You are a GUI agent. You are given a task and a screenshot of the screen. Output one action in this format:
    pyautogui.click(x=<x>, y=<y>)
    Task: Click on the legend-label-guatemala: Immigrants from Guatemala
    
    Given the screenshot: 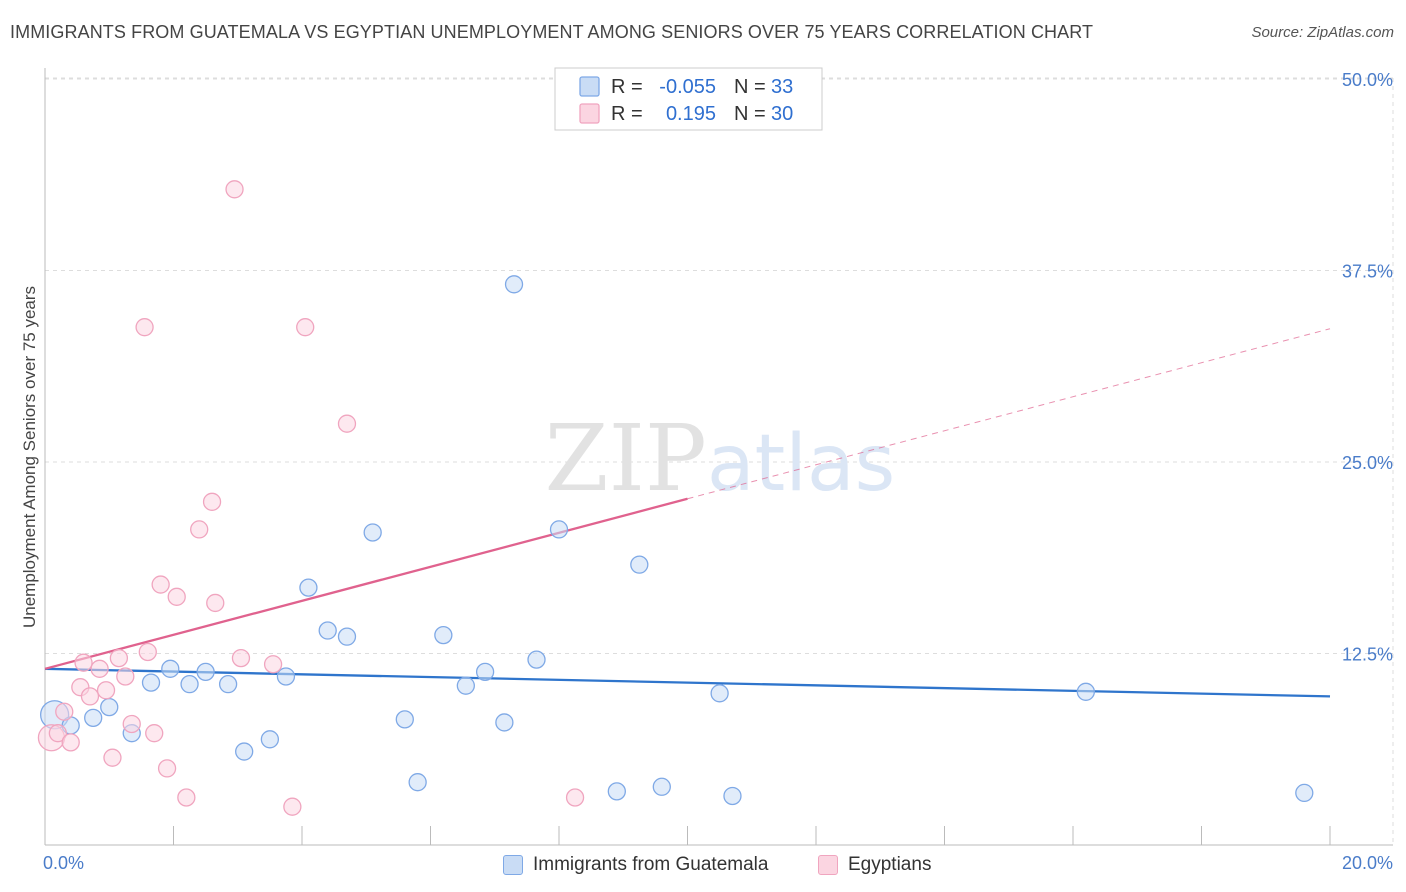 What is the action you would take?
    pyautogui.click(x=651, y=864)
    